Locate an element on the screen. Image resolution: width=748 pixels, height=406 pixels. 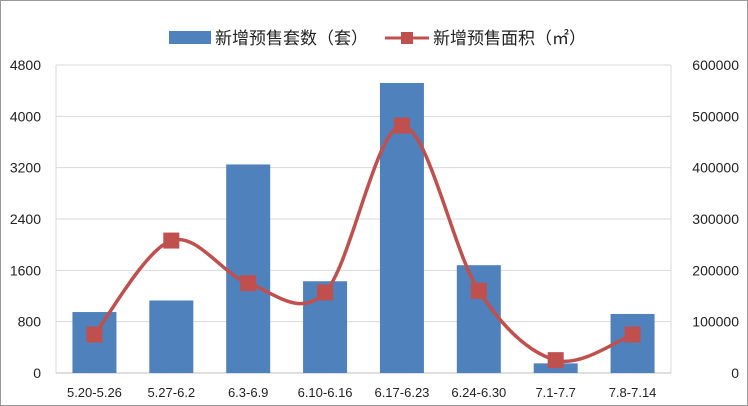
right-y-tick-label: 0 is located at coordinates (735, 373).